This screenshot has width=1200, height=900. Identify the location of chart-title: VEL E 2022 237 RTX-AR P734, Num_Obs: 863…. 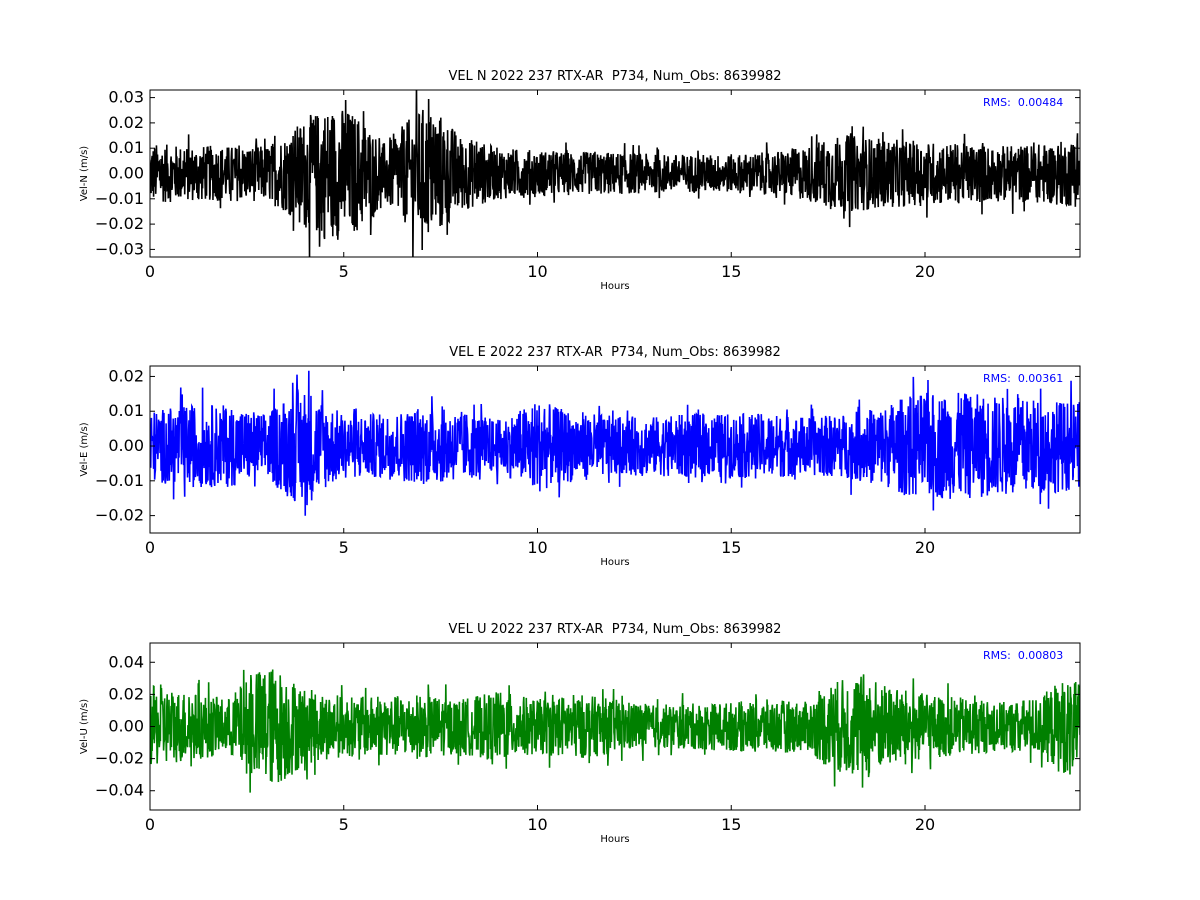
(615, 352).